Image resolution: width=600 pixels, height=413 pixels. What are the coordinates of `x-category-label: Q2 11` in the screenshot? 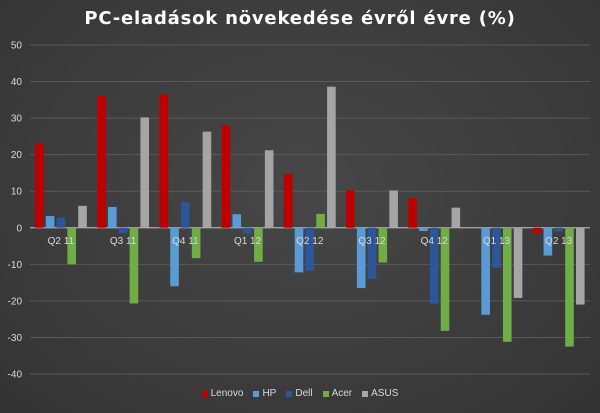 It's located at (61, 241).